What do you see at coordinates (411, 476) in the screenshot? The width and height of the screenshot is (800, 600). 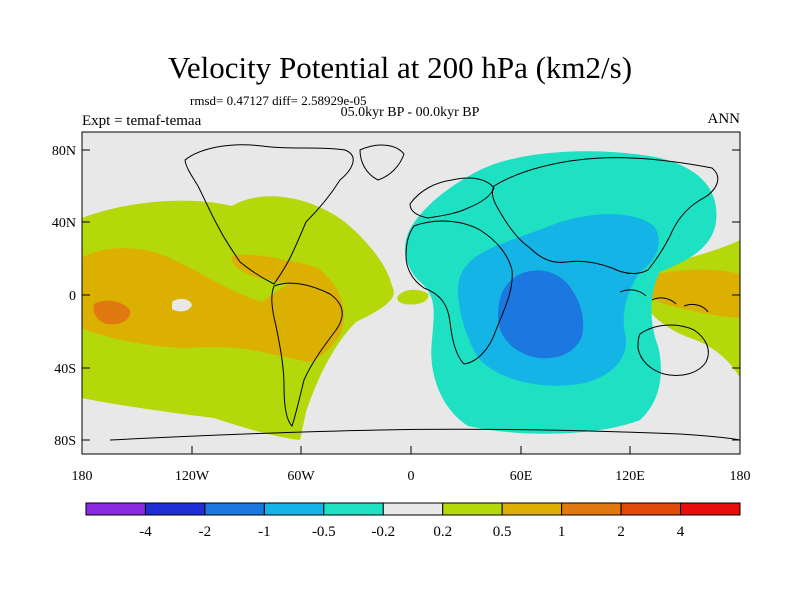 I see `lon-label-0: 0` at bounding box center [411, 476].